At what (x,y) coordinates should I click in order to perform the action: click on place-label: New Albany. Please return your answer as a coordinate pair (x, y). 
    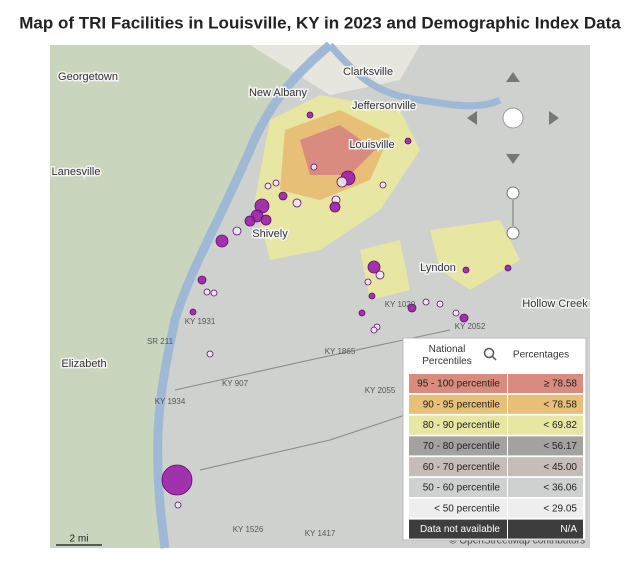
    Looking at the image, I should click on (278, 93).